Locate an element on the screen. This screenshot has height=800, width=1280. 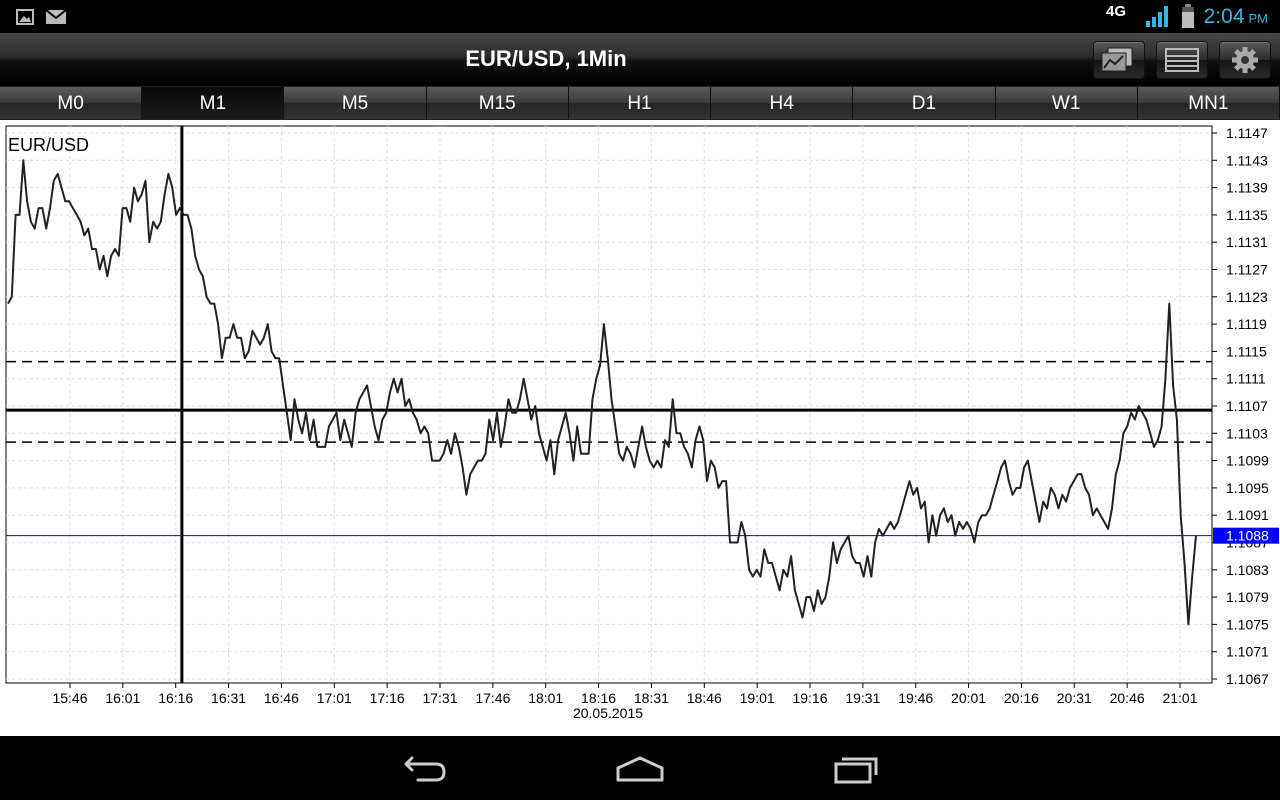
order-list-button is located at coordinates (1182, 60).